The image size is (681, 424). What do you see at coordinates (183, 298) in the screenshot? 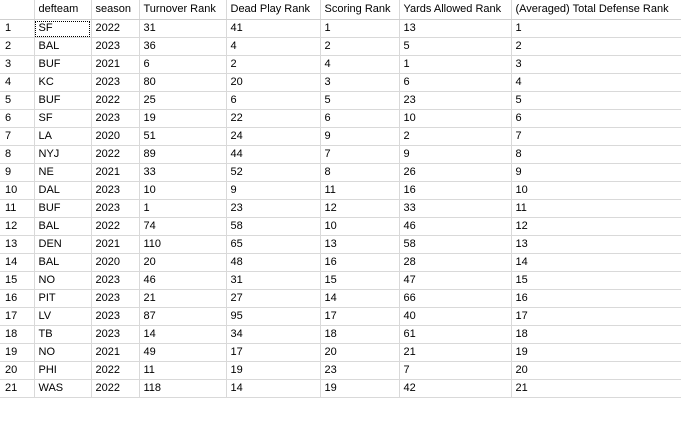
I see `cell-turnover-rank: 21` at bounding box center [183, 298].